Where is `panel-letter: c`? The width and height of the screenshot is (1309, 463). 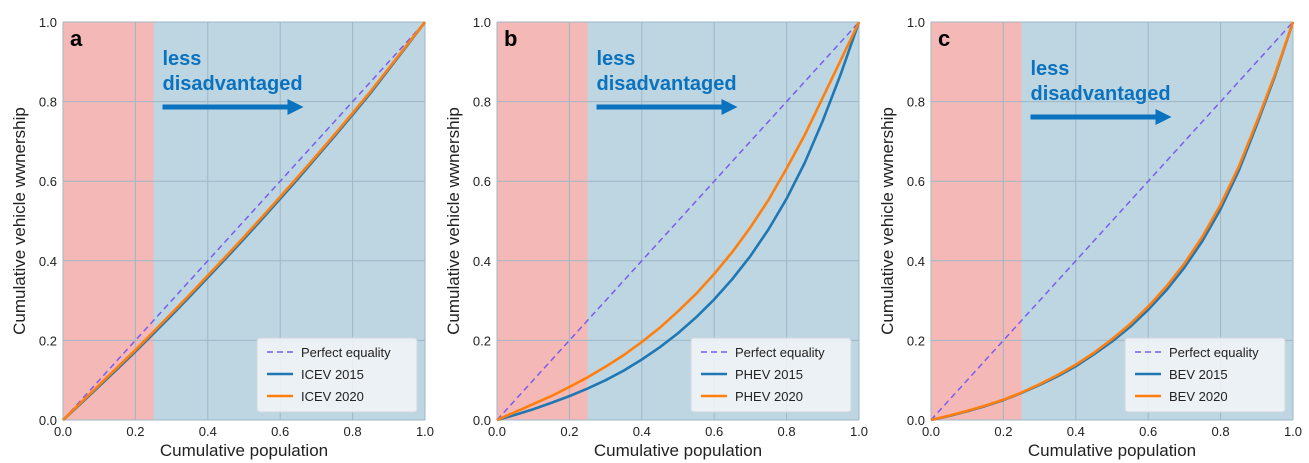
panel-letter: c is located at coordinates (944, 38).